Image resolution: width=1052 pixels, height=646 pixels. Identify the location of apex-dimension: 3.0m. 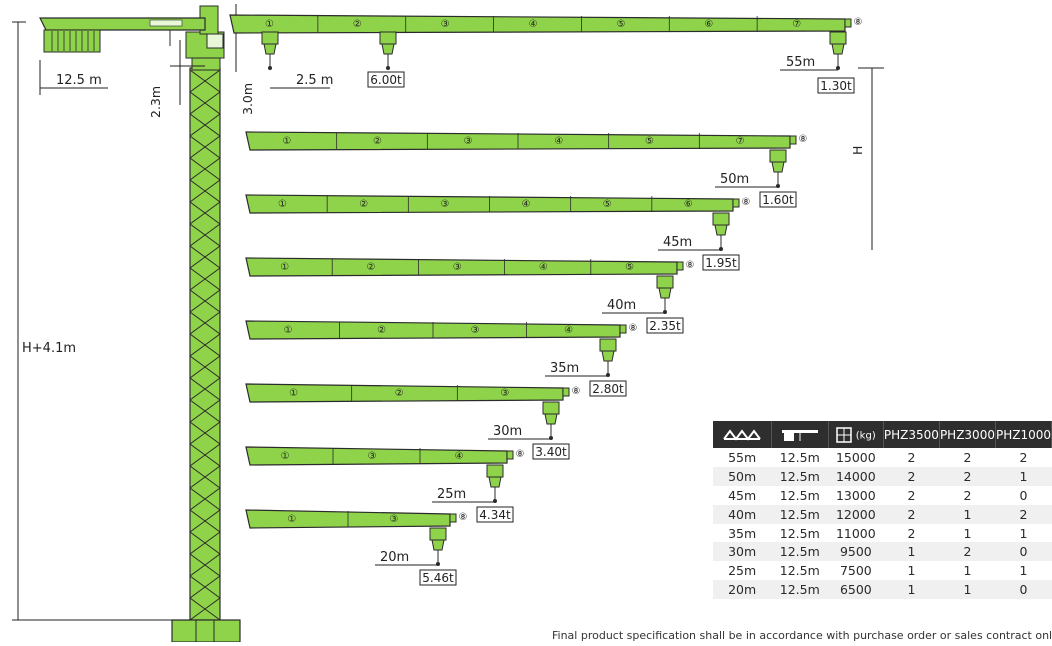
(247, 99).